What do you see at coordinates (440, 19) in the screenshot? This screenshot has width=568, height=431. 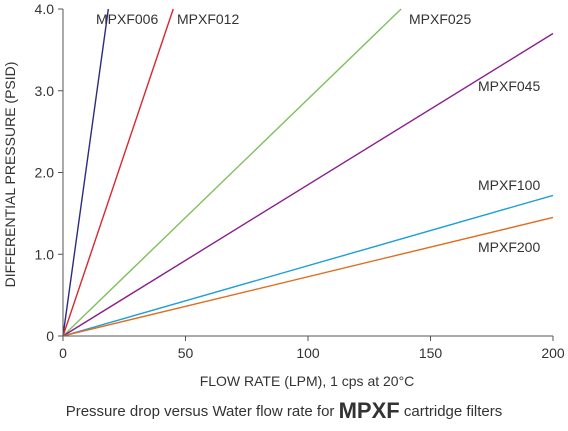 I see `series-label-mpxf025: MPXF025` at bounding box center [440, 19].